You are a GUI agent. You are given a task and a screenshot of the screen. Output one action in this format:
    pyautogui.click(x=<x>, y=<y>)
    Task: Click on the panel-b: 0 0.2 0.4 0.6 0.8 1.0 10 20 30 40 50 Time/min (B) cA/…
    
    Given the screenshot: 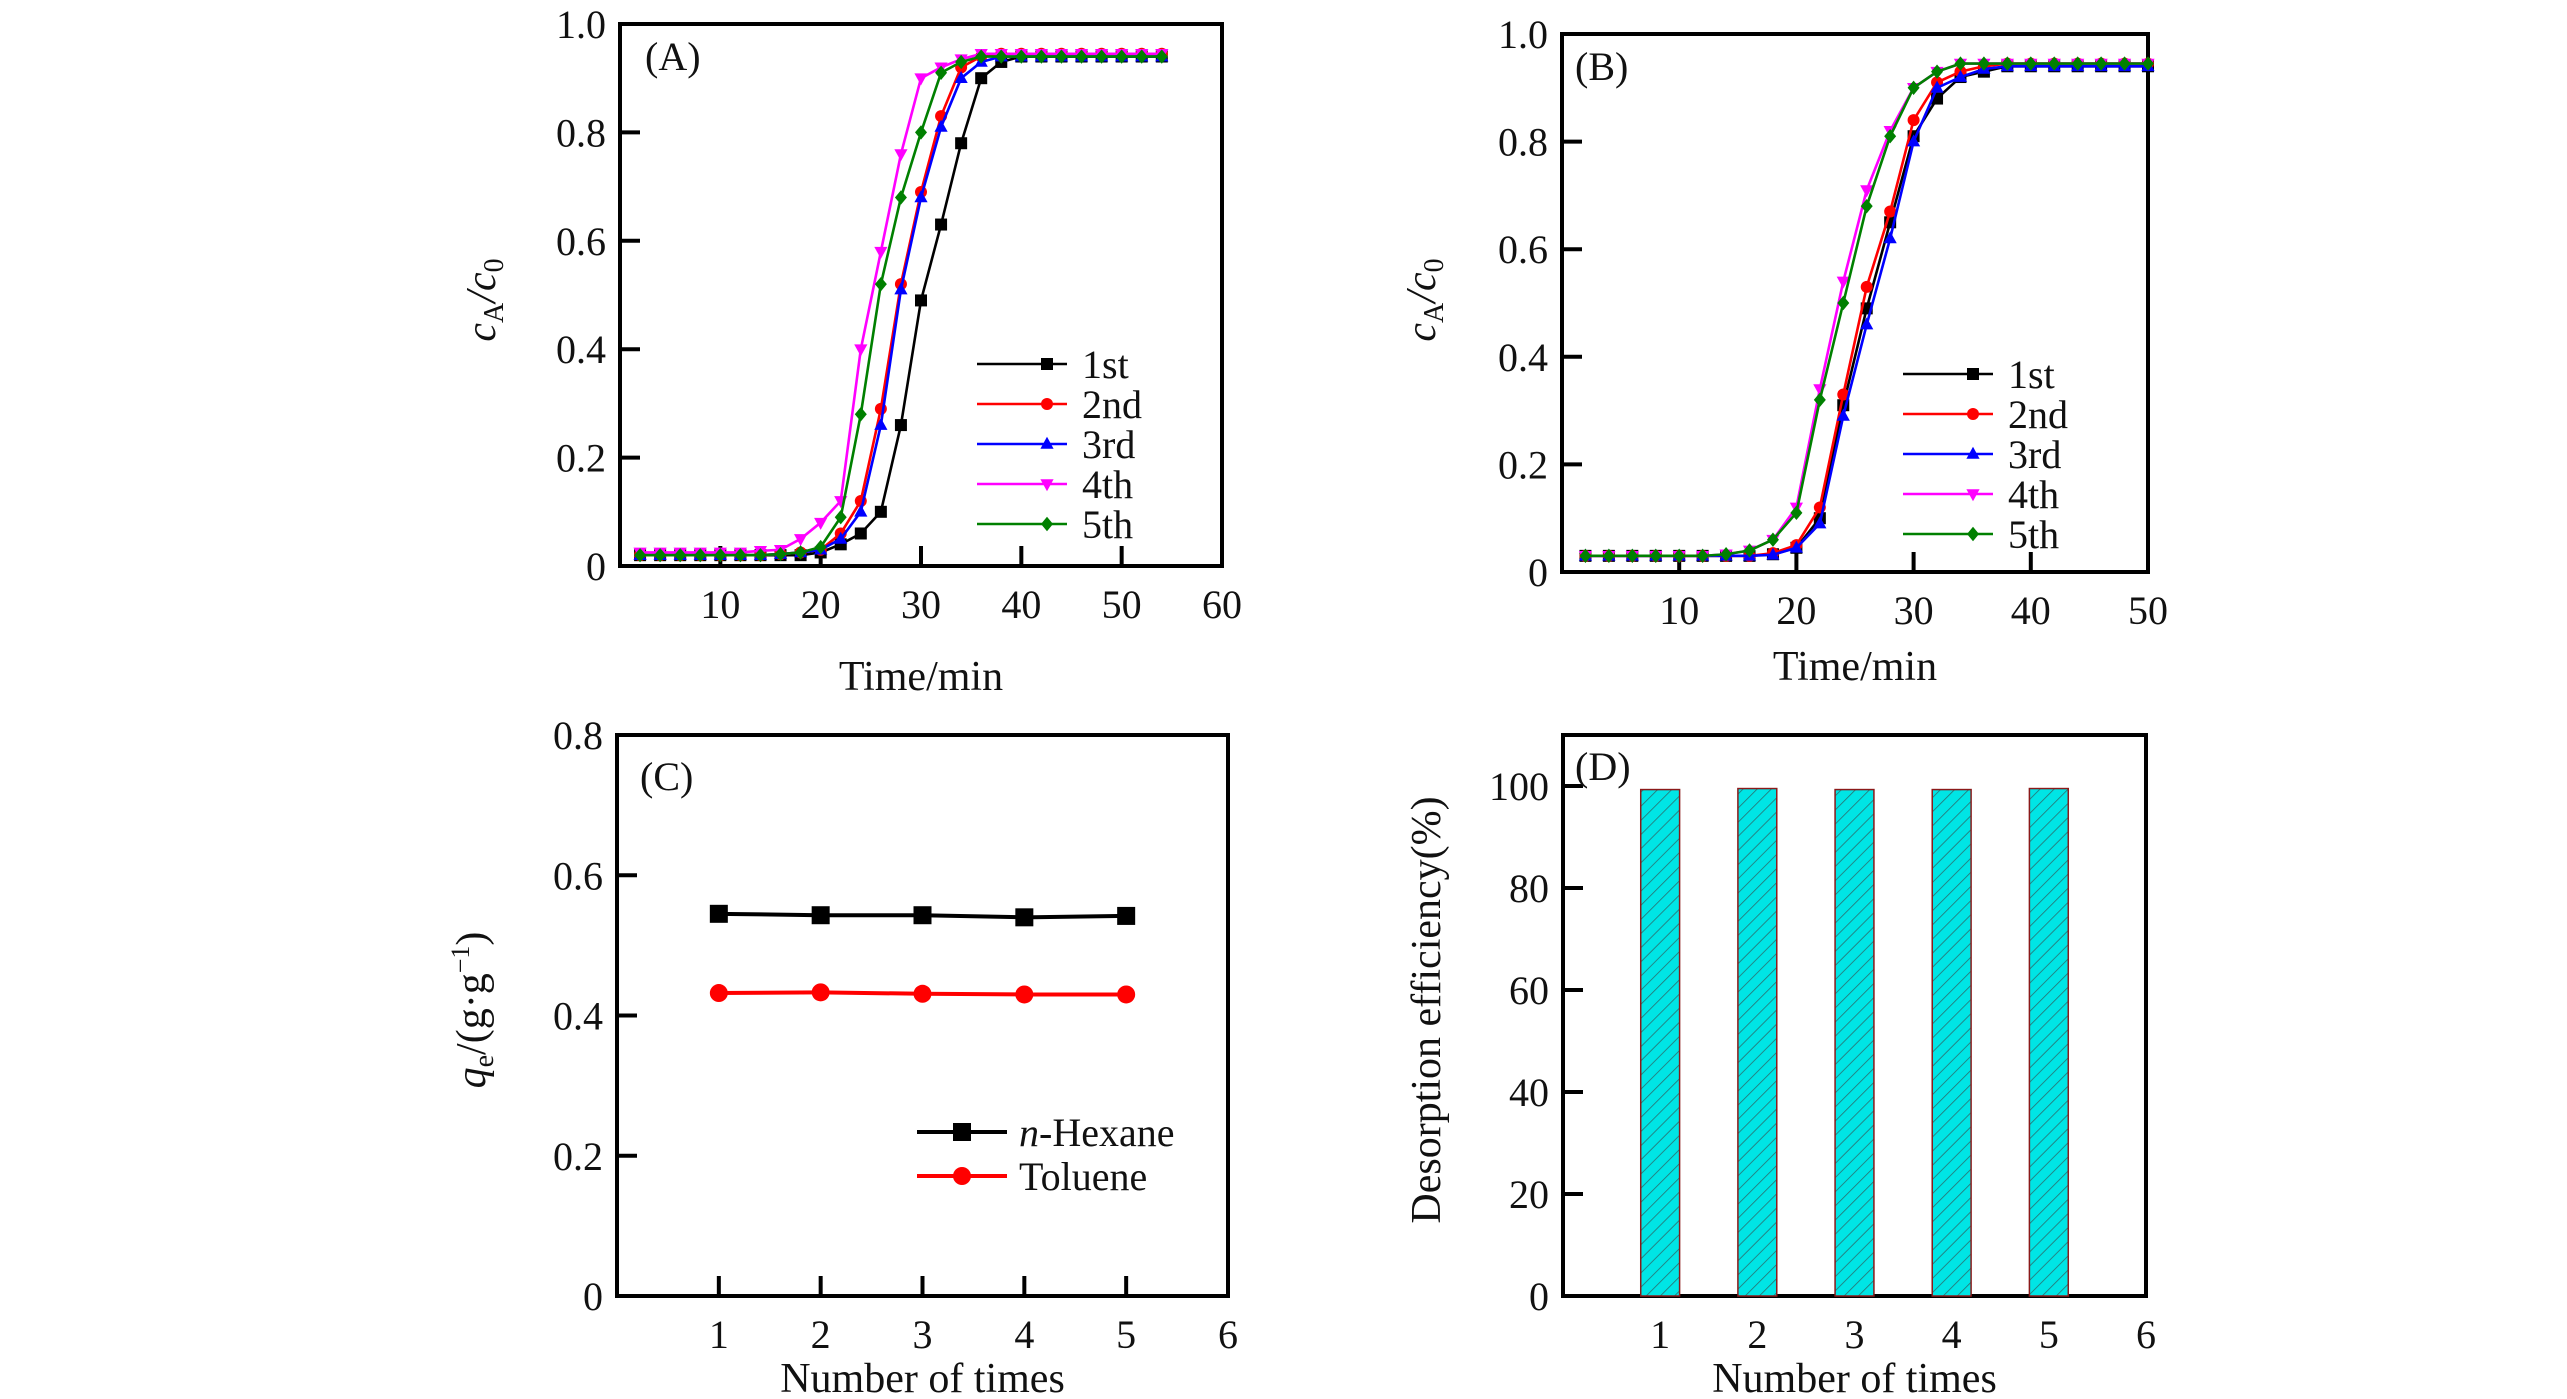 What is the action you would take?
    pyautogui.click(x=1783, y=351)
    